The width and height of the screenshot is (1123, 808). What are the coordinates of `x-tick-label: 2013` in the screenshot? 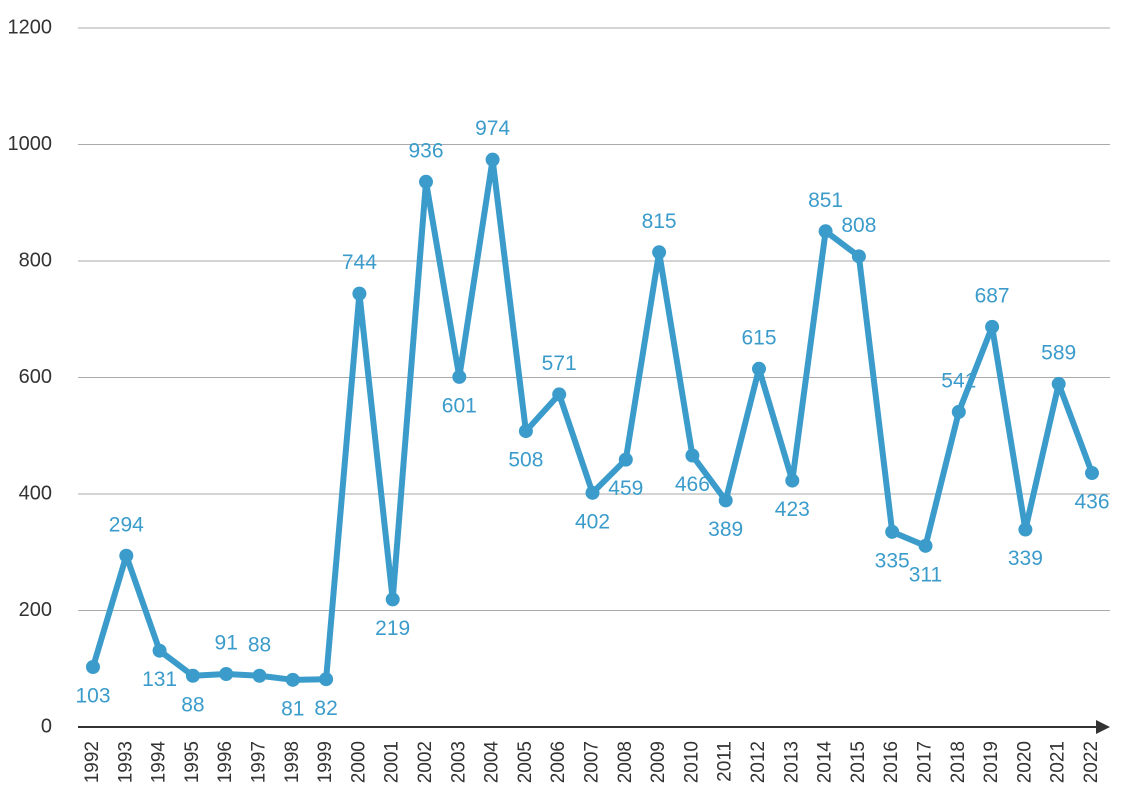 It's located at (791, 762).